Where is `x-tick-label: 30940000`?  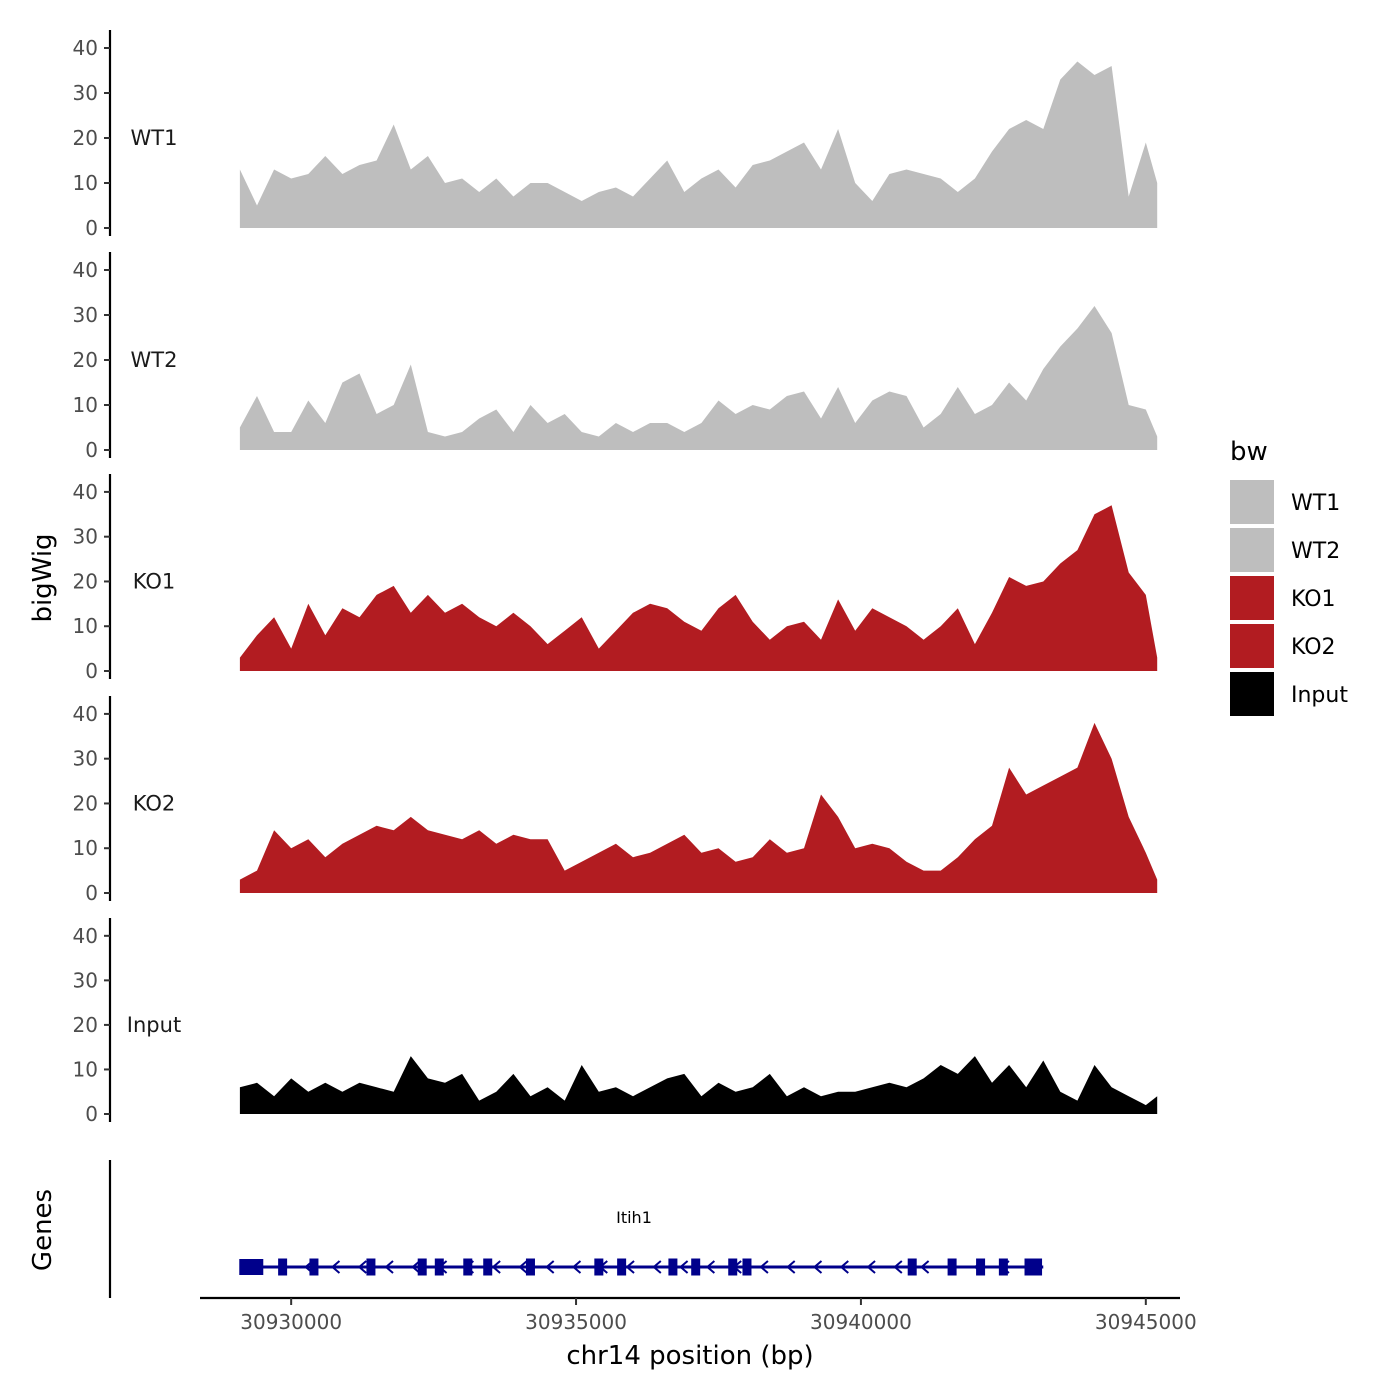 x-tick-label: 30940000 is located at coordinates (861, 1322).